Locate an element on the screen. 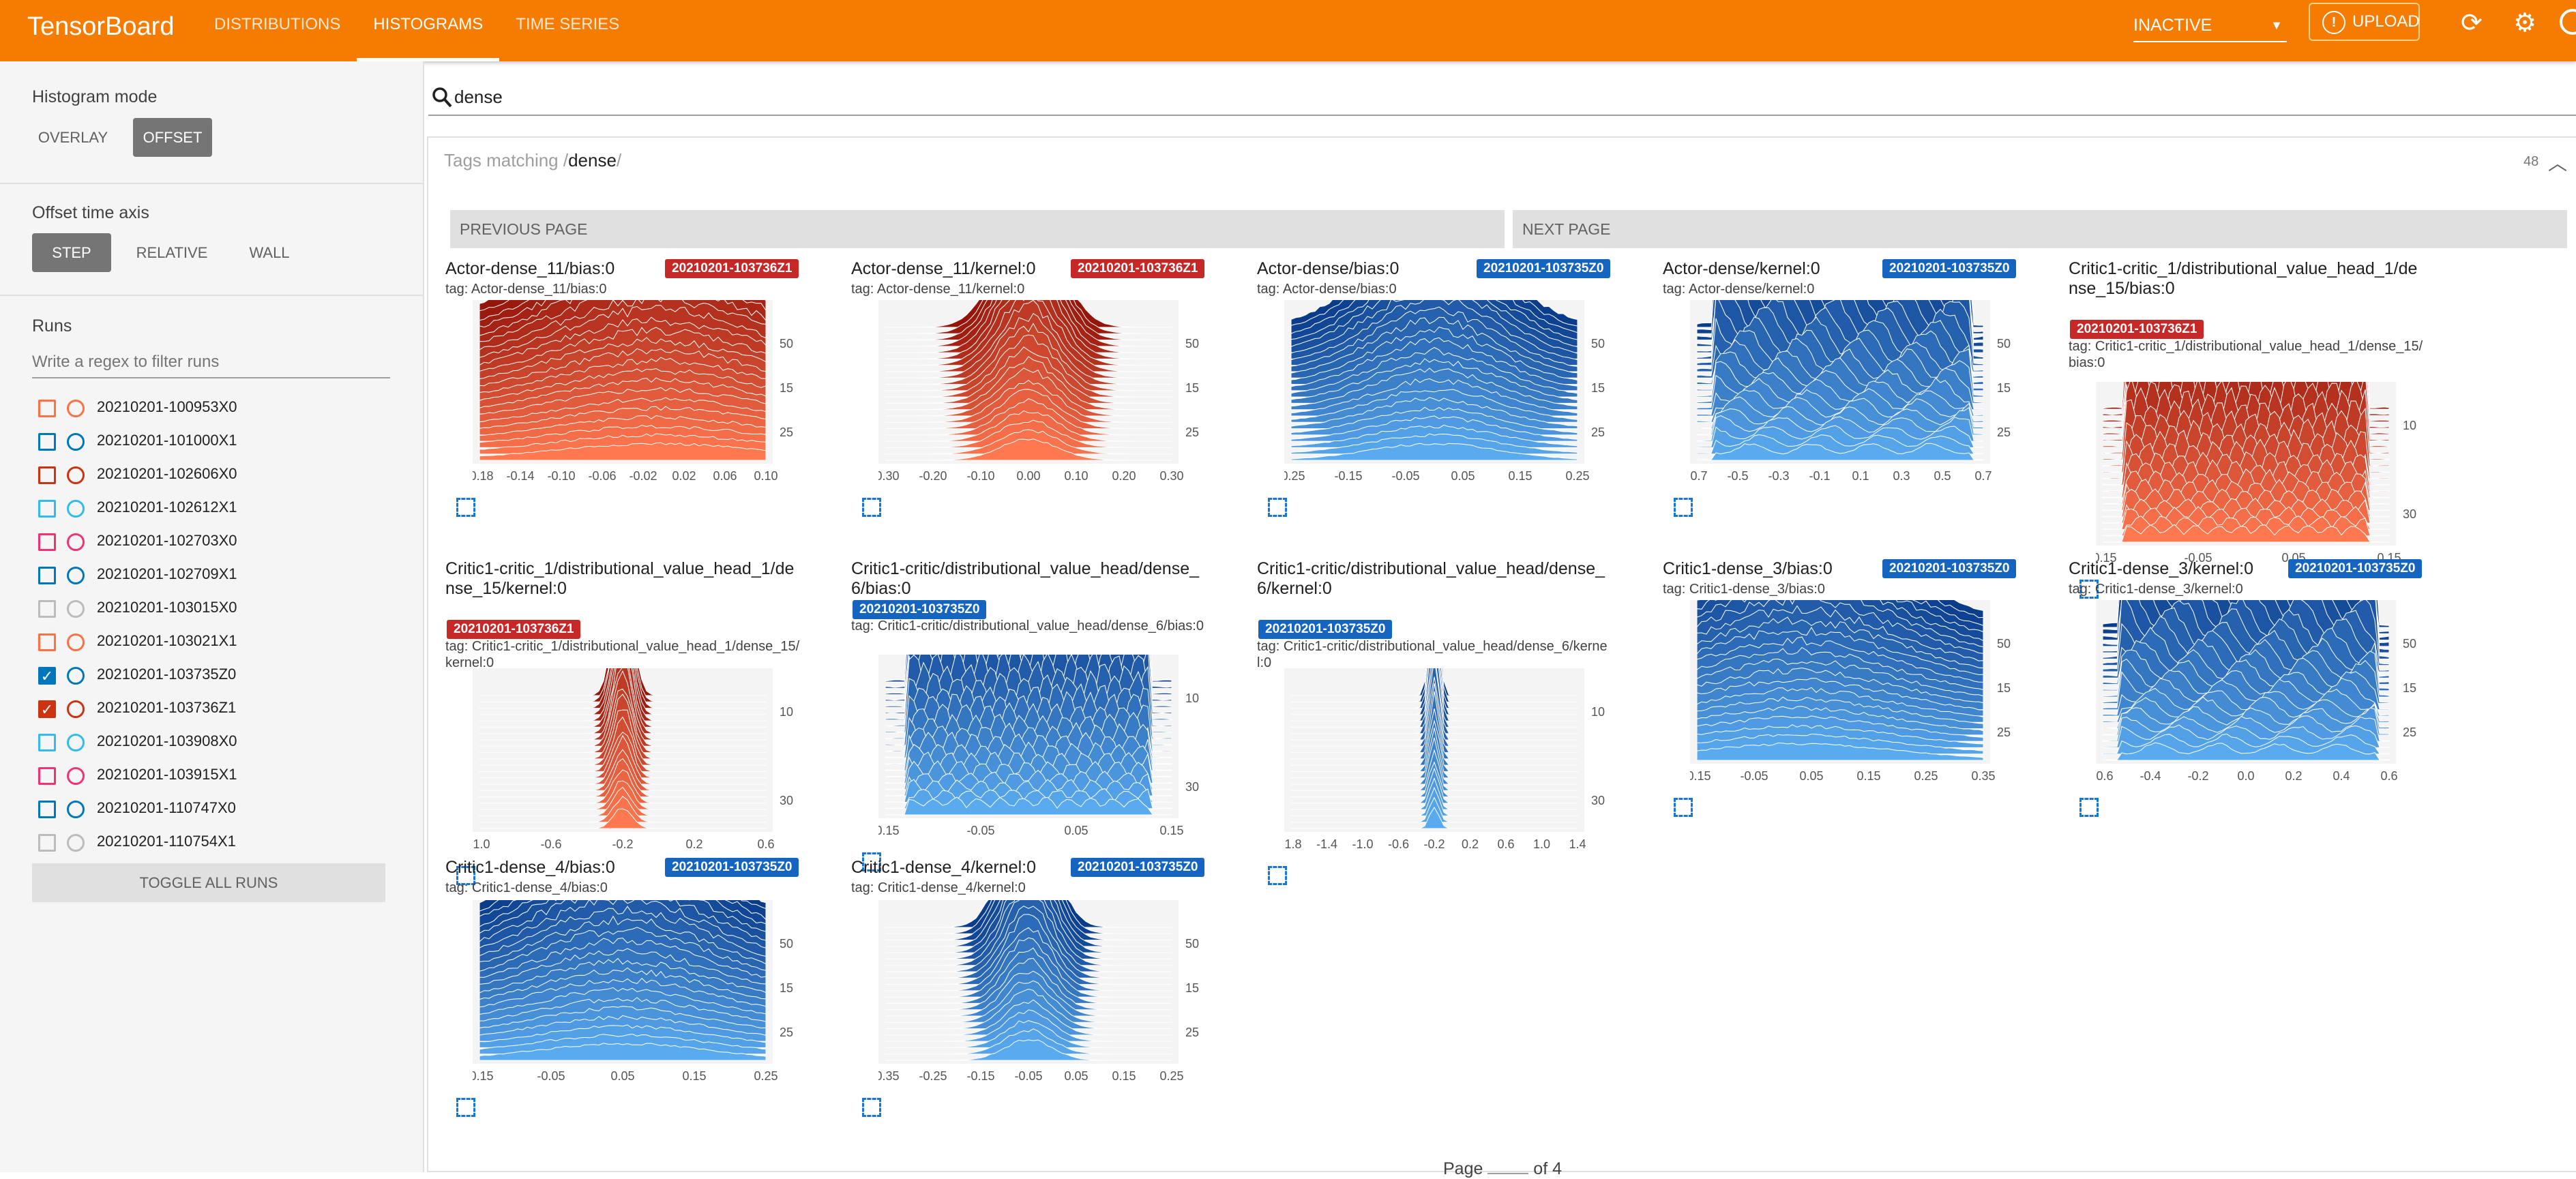 This screenshot has width=2576, height=1179. inactive-plugins-dropdown: INACTIVE ▼ is located at coordinates (2210, 26).